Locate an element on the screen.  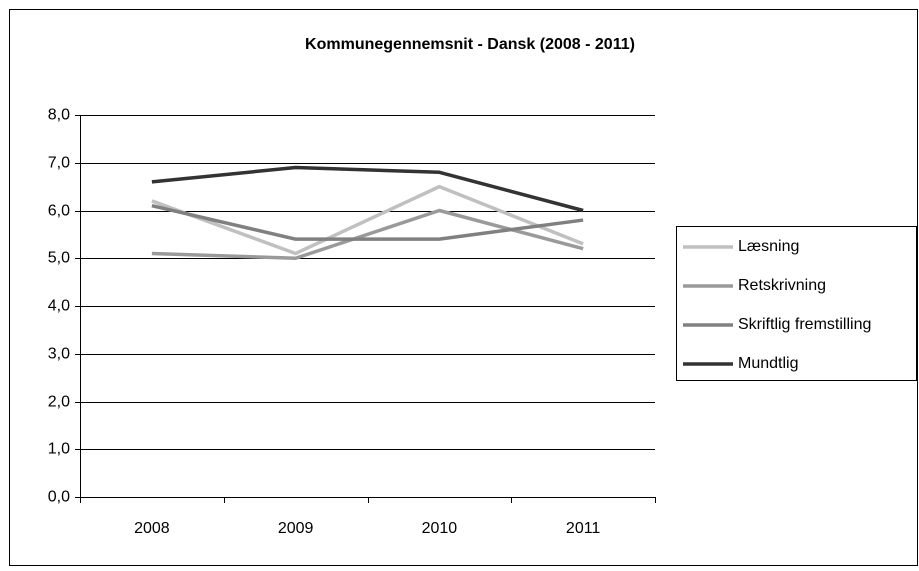
legend-label: Mundtlig is located at coordinates (768, 363).